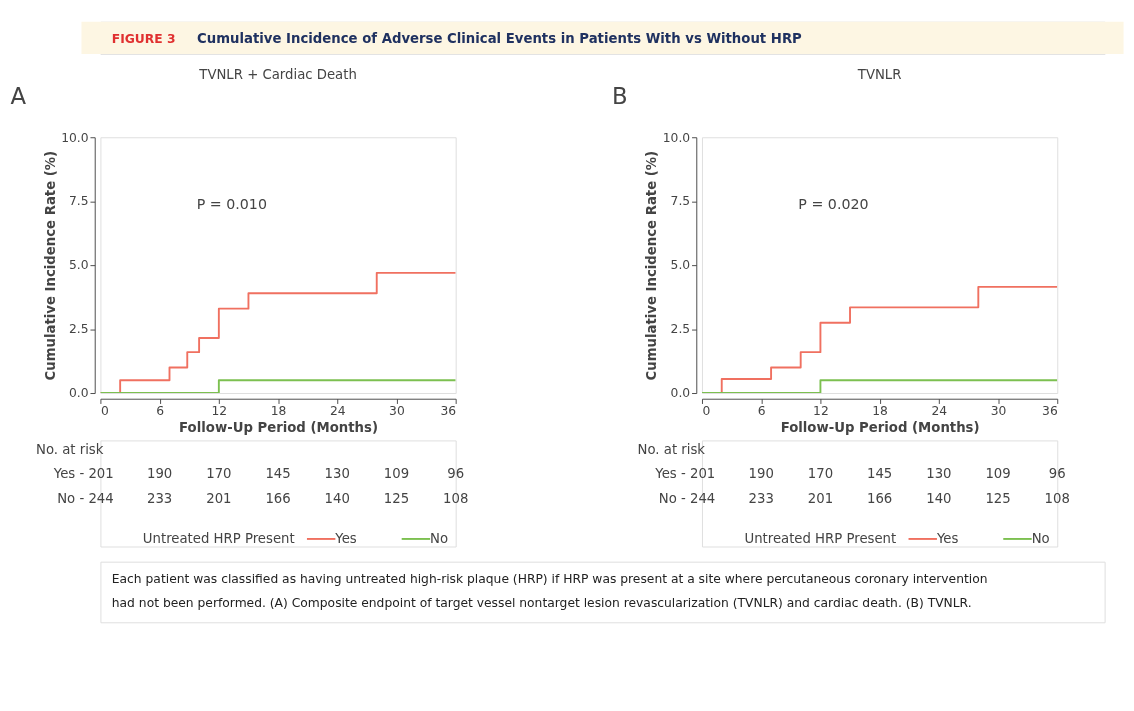 This screenshot has width=1134, height=711. Describe the element at coordinates (18, 96) in the screenshot. I see `text: A` at that location.